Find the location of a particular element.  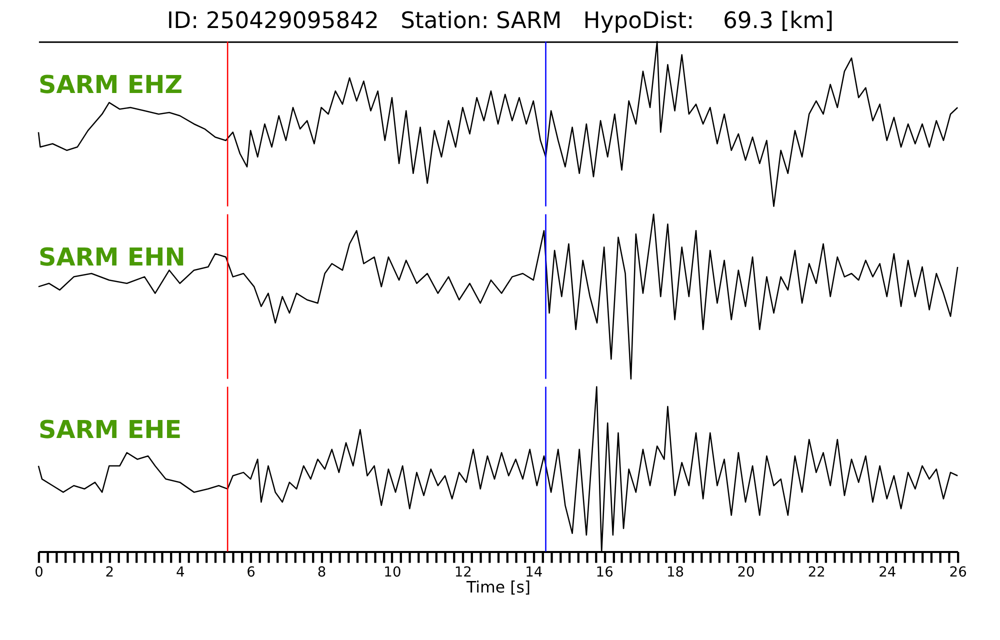

series-label: SARM EHE is located at coordinates (110, 429).